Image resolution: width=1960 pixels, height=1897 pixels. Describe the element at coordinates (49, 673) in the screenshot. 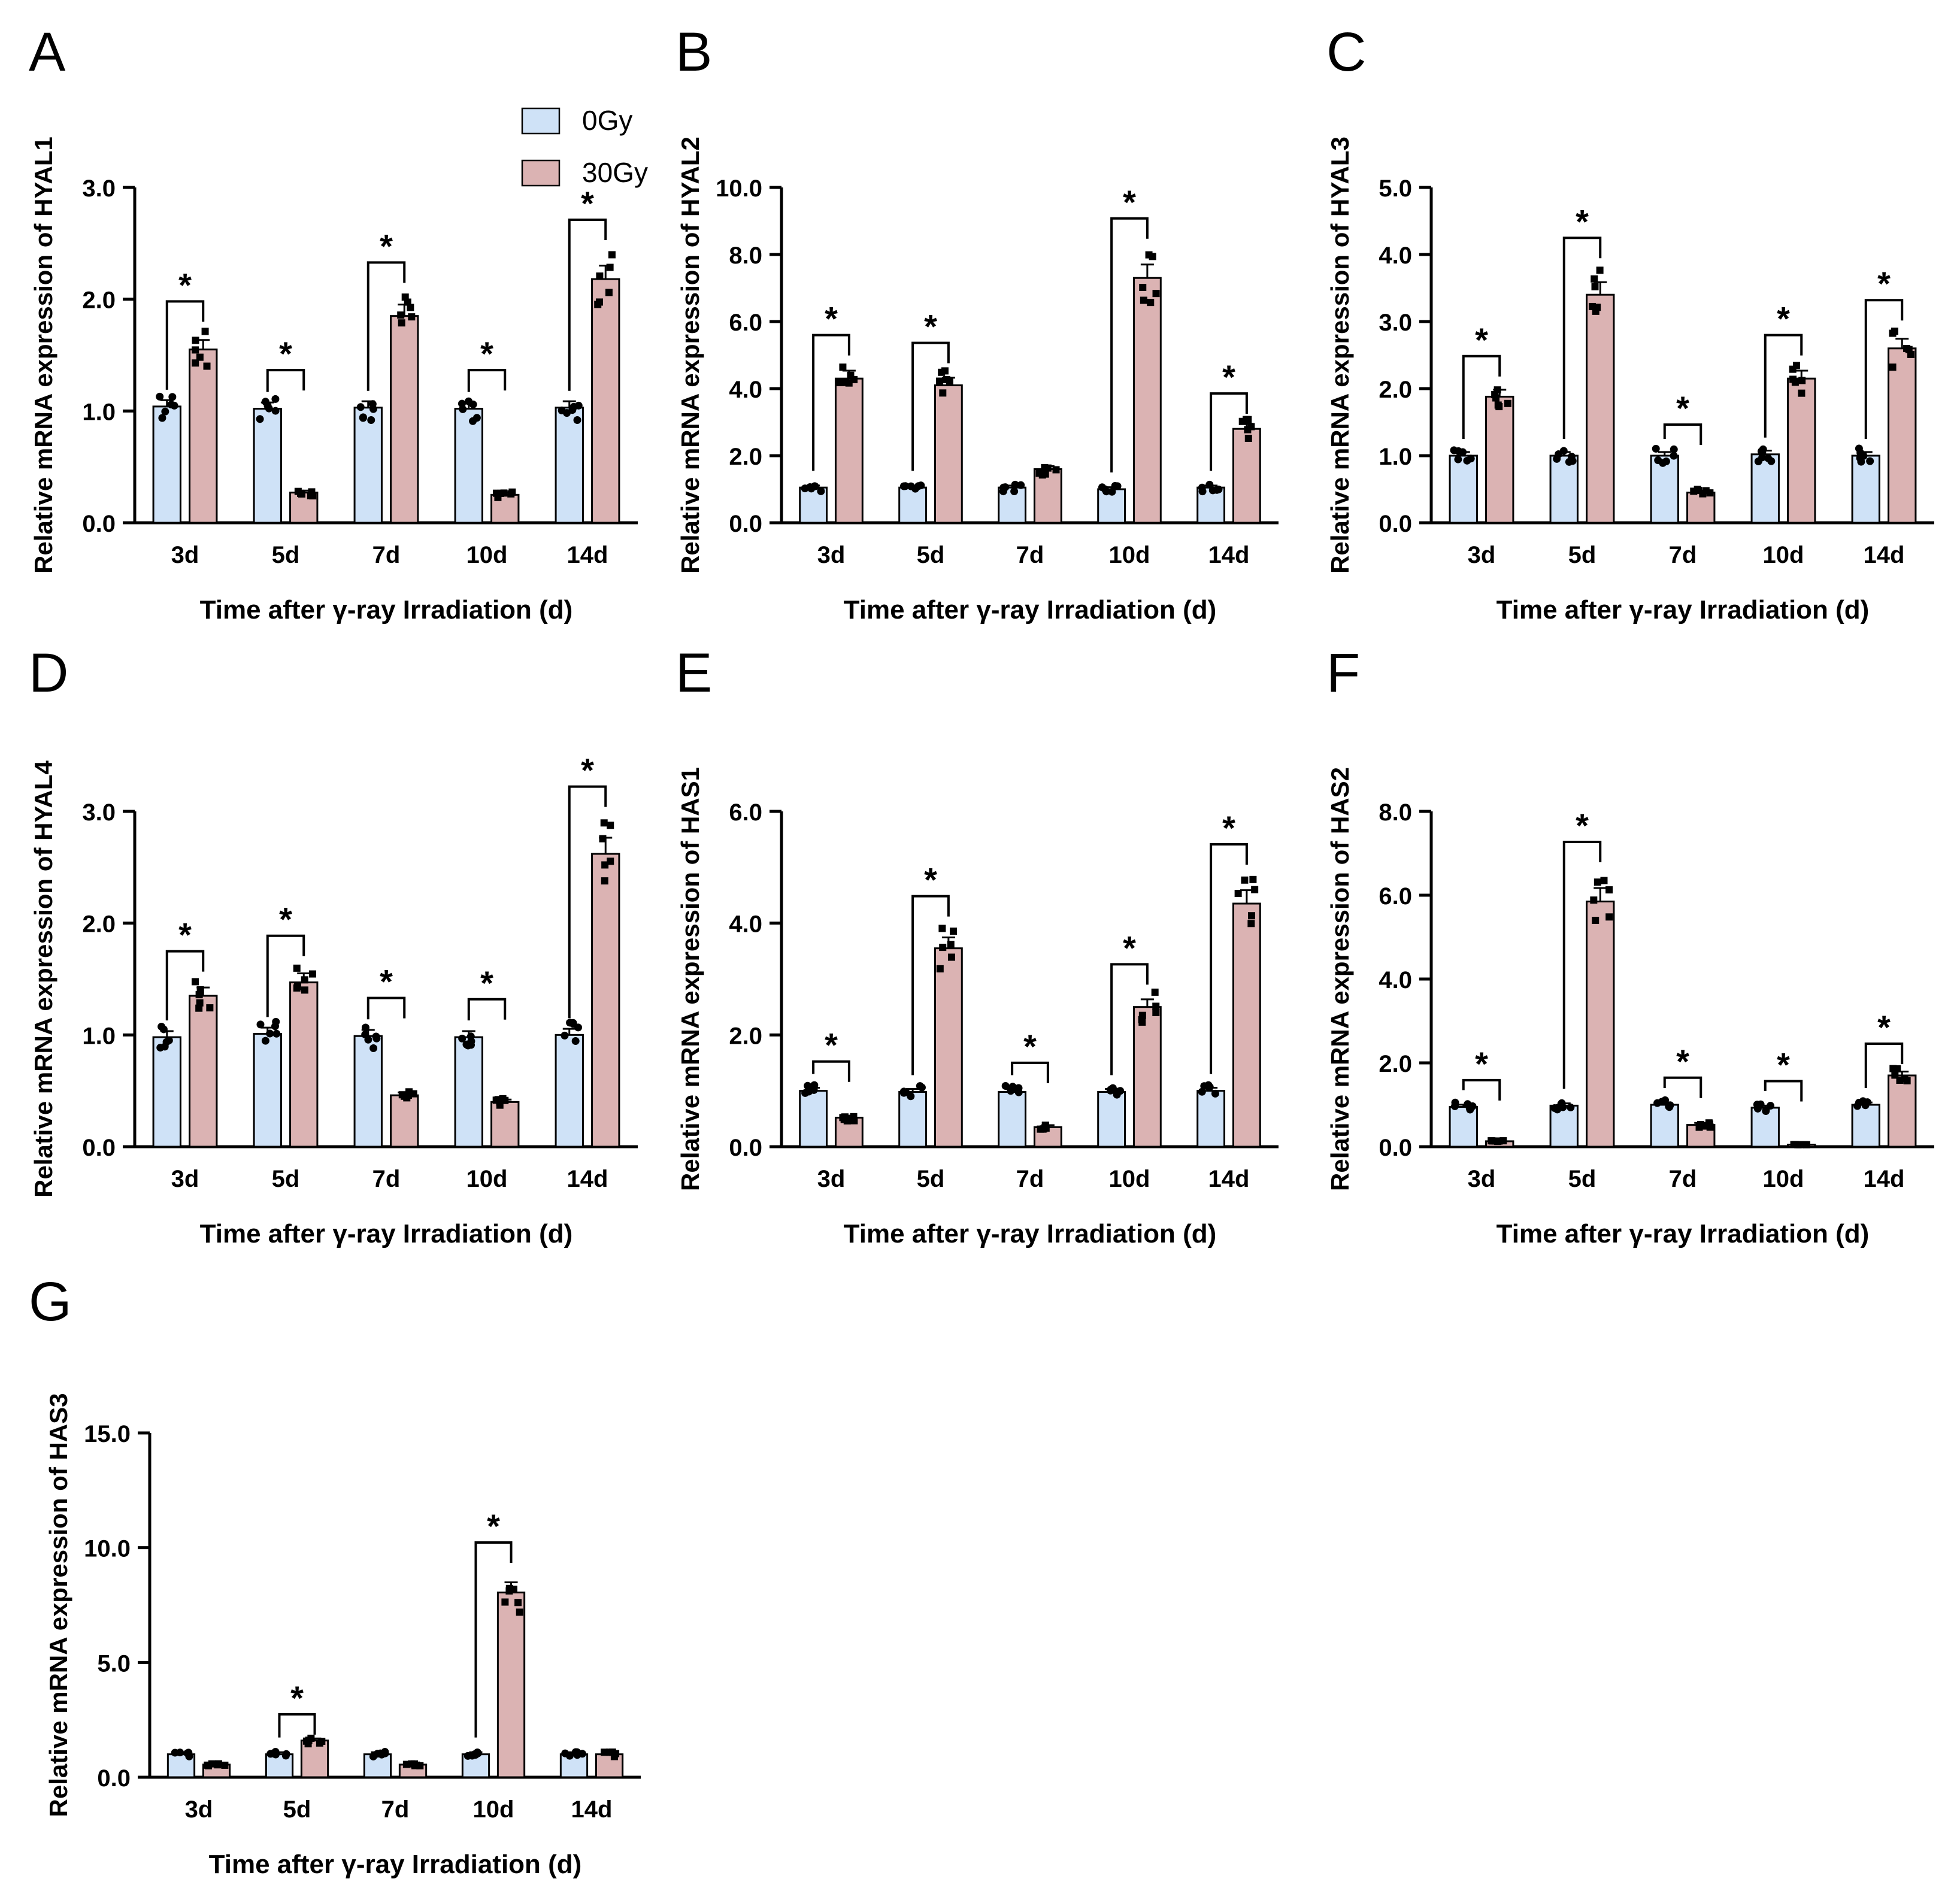

I see `panel-letter: D` at that location.